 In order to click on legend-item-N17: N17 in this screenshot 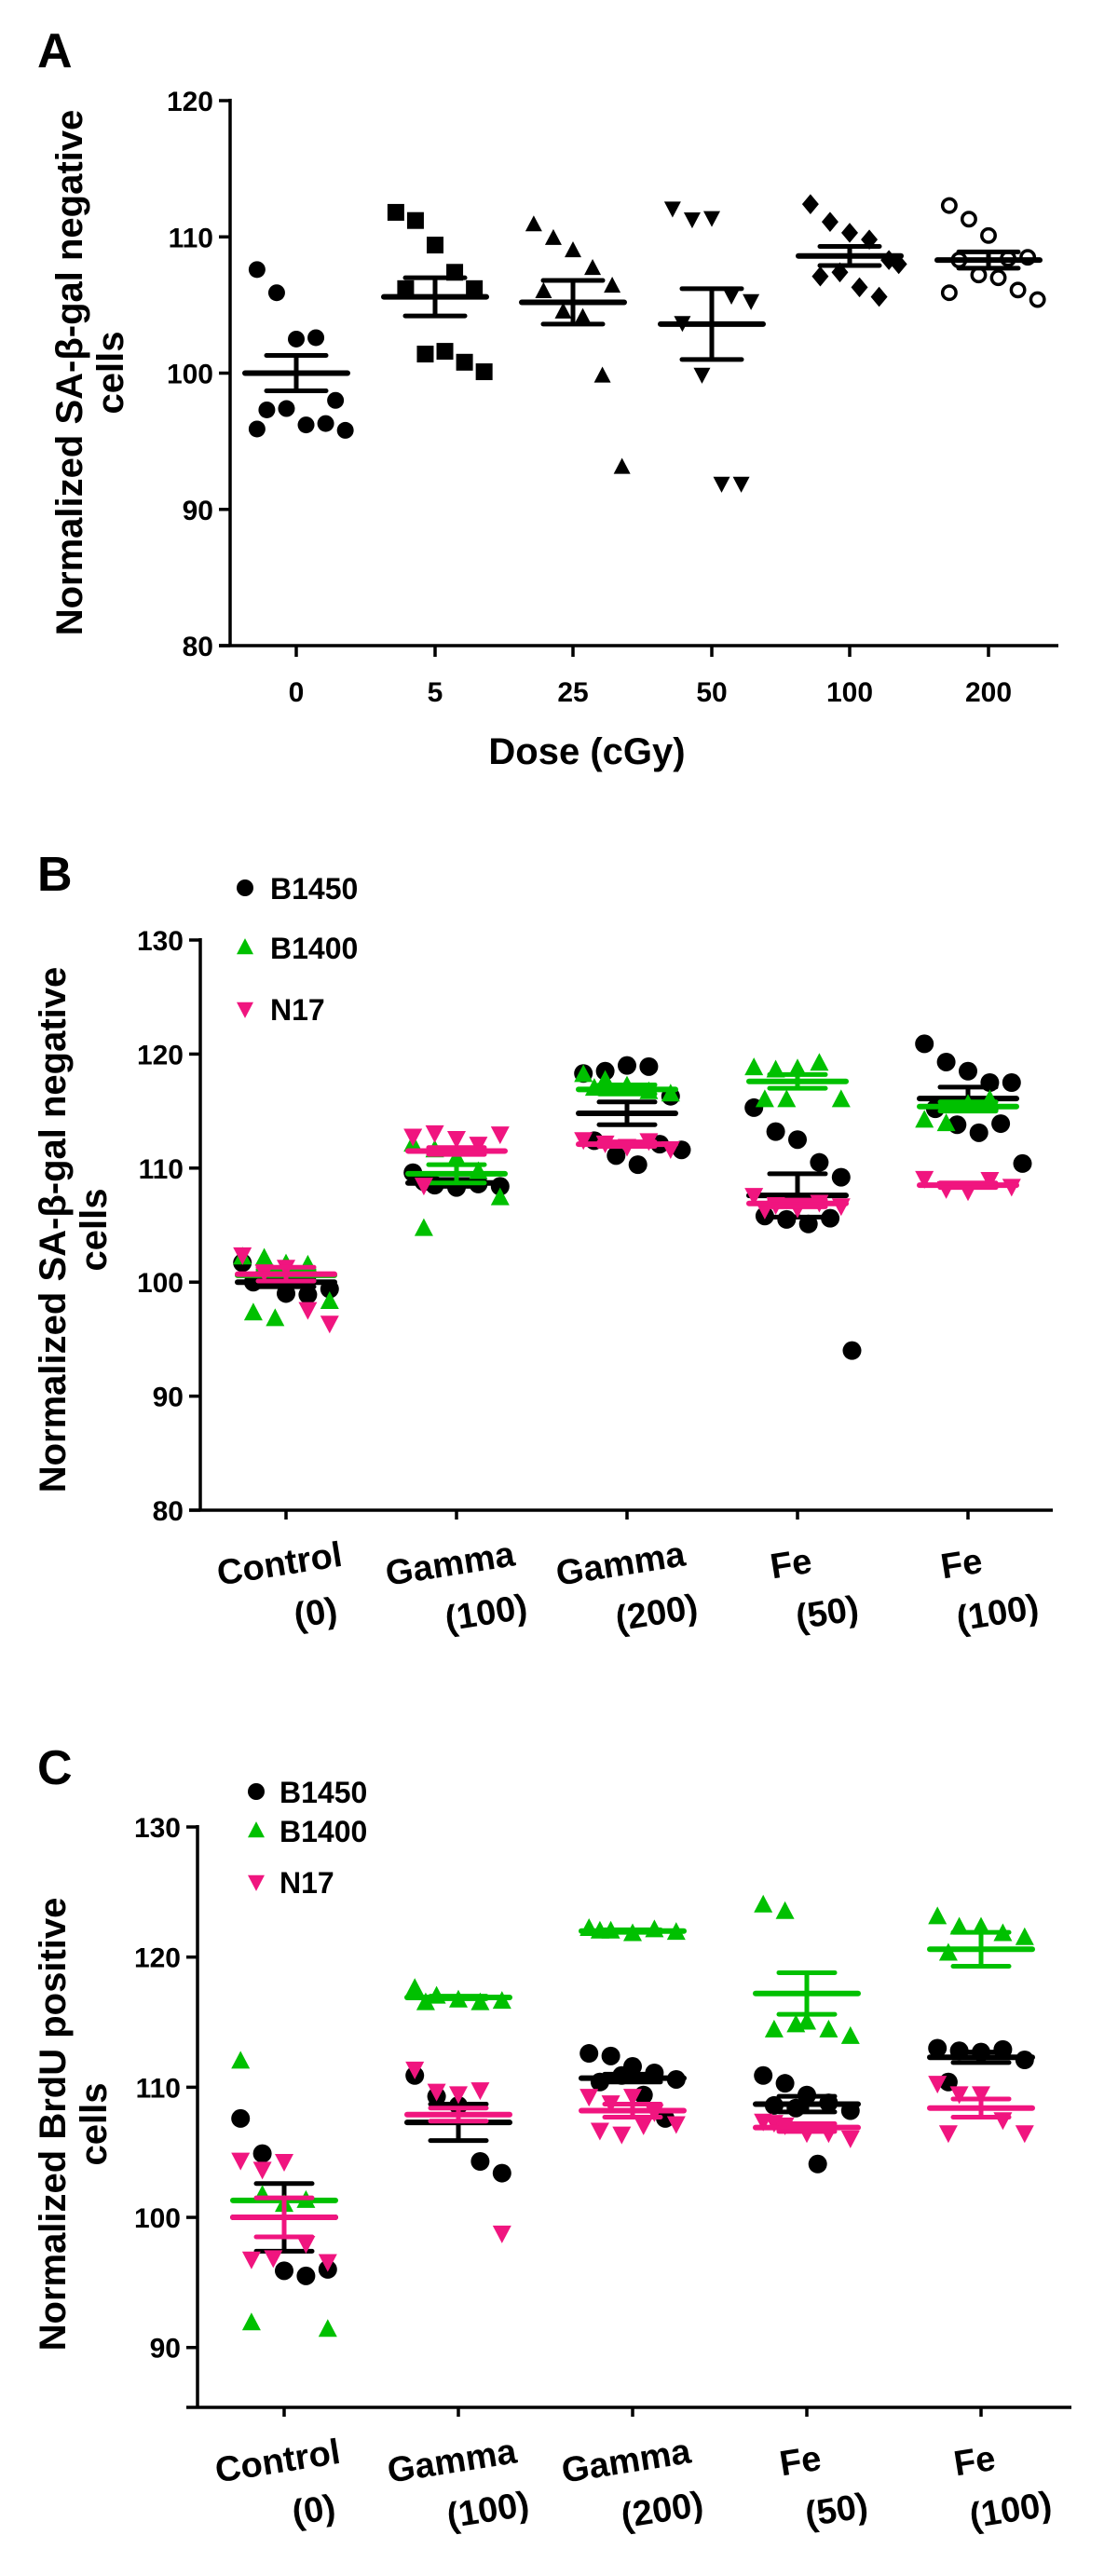, I will do `click(291, 1883)`.